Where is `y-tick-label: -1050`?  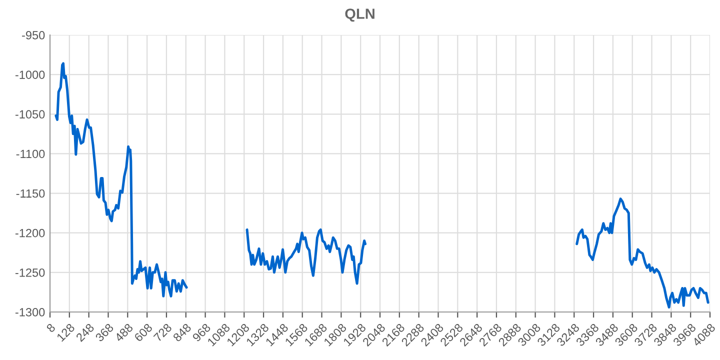 y-tick-label: -1050 is located at coordinates (30, 114).